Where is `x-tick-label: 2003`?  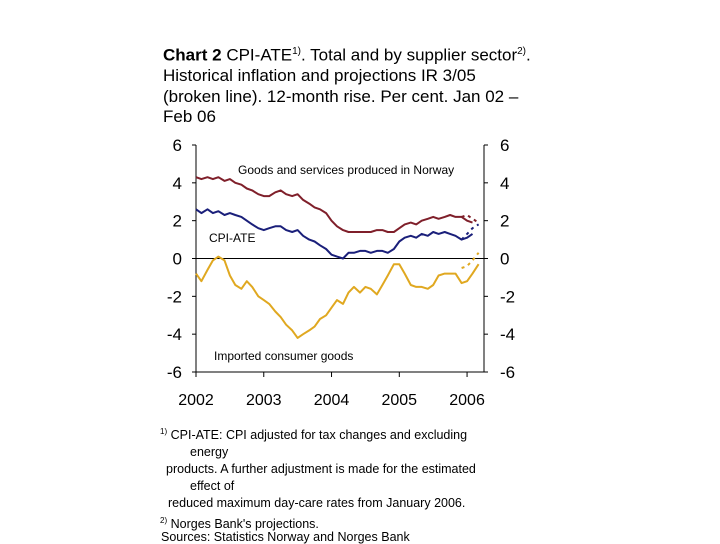 x-tick-label: 2003 is located at coordinates (264, 400).